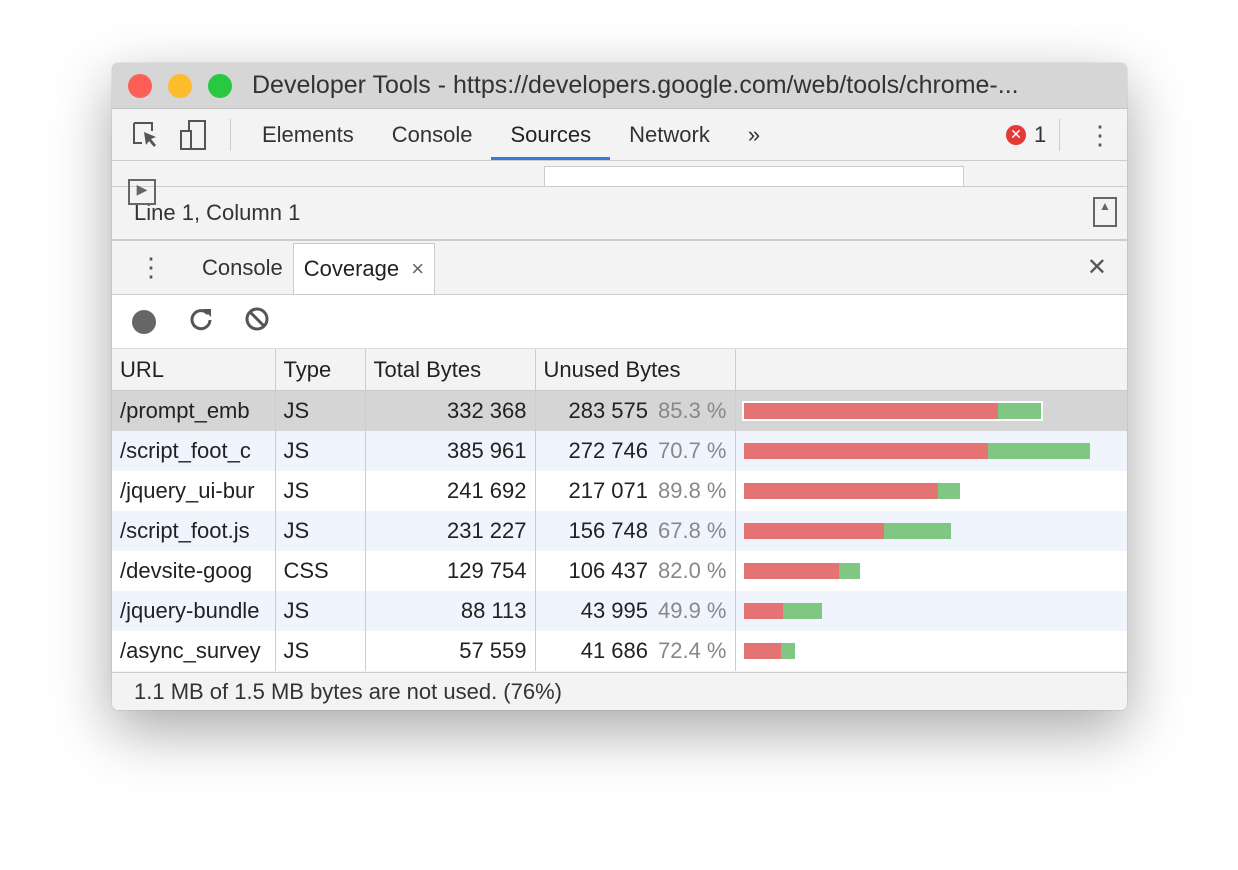  I want to click on tab-network: Network, so click(669, 134).